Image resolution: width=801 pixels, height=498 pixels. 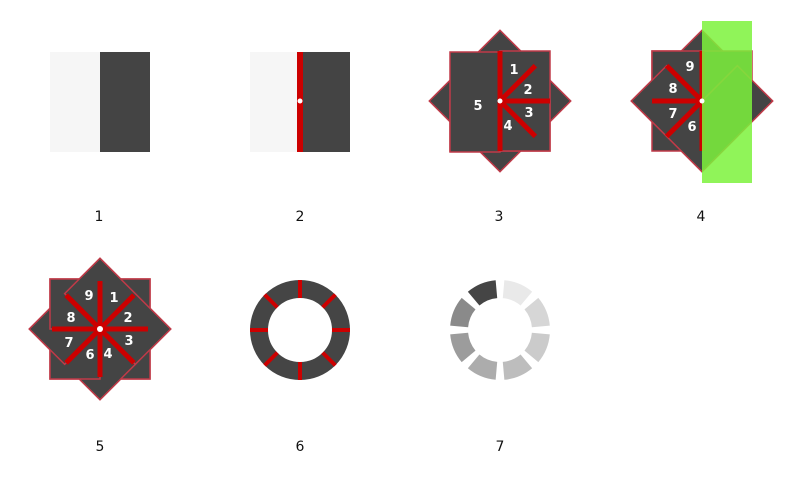 I want to click on segment-number: 5, so click(x=477, y=106).